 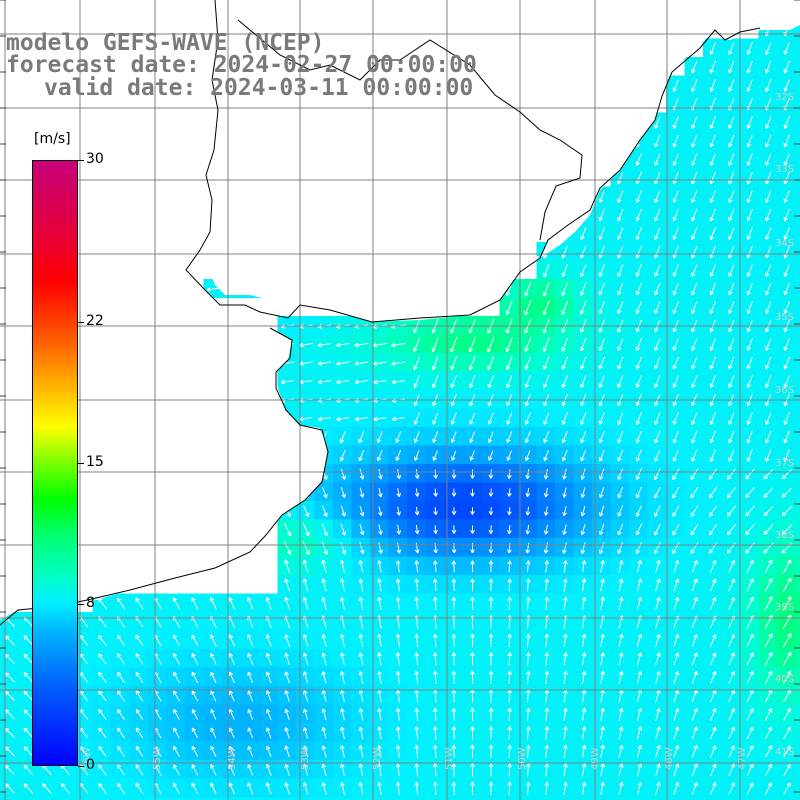 I want to click on latitude-label: 33S, so click(x=784, y=169).